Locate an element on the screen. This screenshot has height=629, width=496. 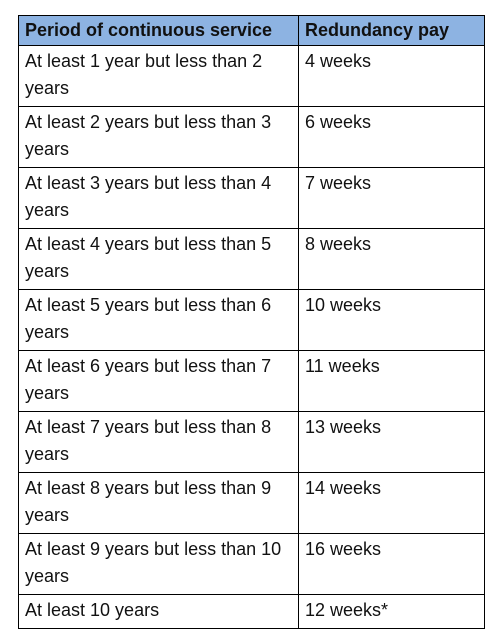
pay-cell: 4 weeks is located at coordinates (391, 76).